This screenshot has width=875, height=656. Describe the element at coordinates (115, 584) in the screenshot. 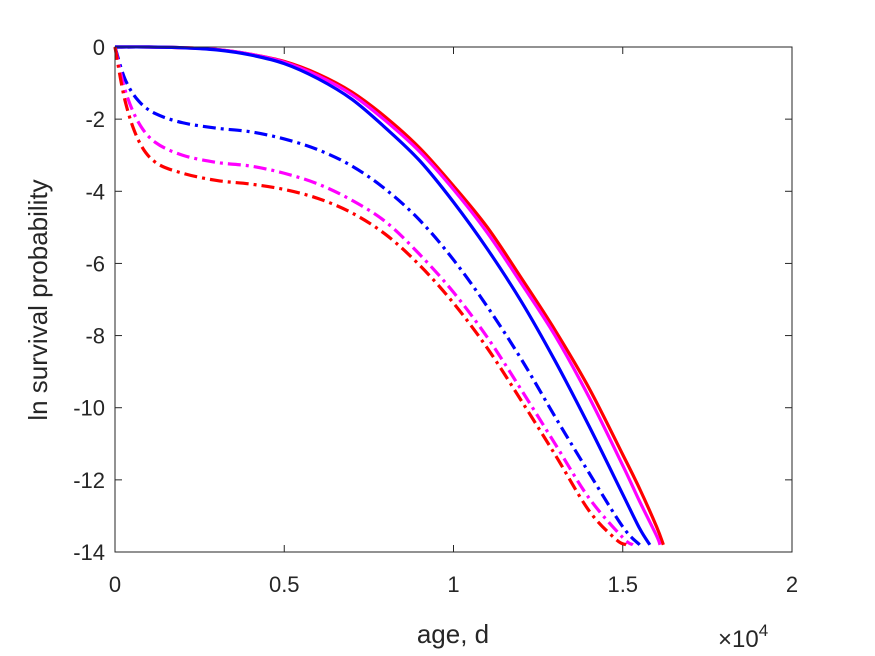

I see `x-tick-label: 0` at that location.